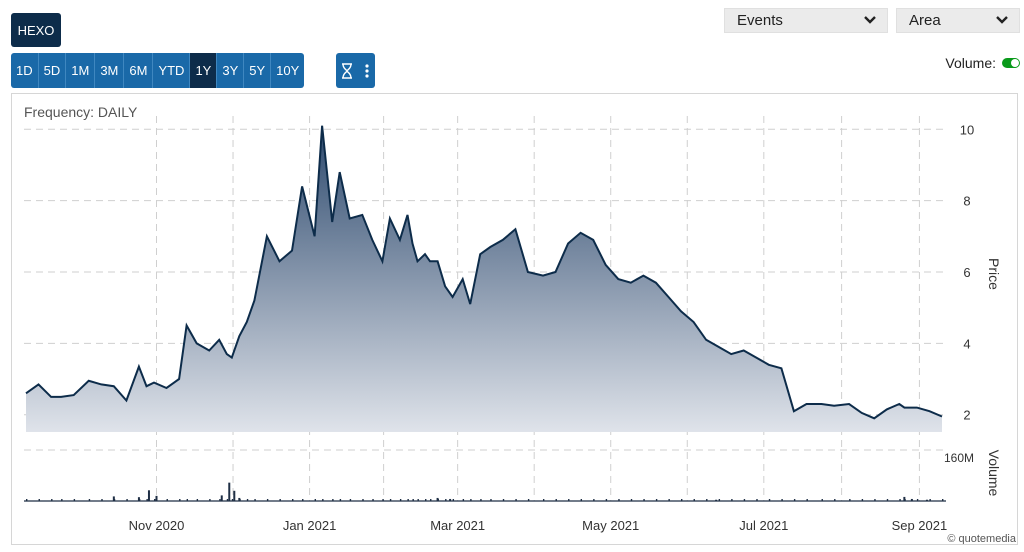 The height and width of the screenshot is (552, 1024). Describe the element at coordinates (806, 20) in the screenshot. I see `events-dropdown: Events` at that location.